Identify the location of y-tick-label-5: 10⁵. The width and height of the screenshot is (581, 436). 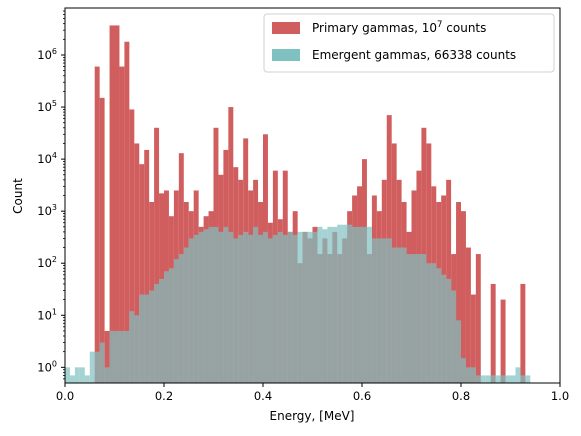
(47, 106).